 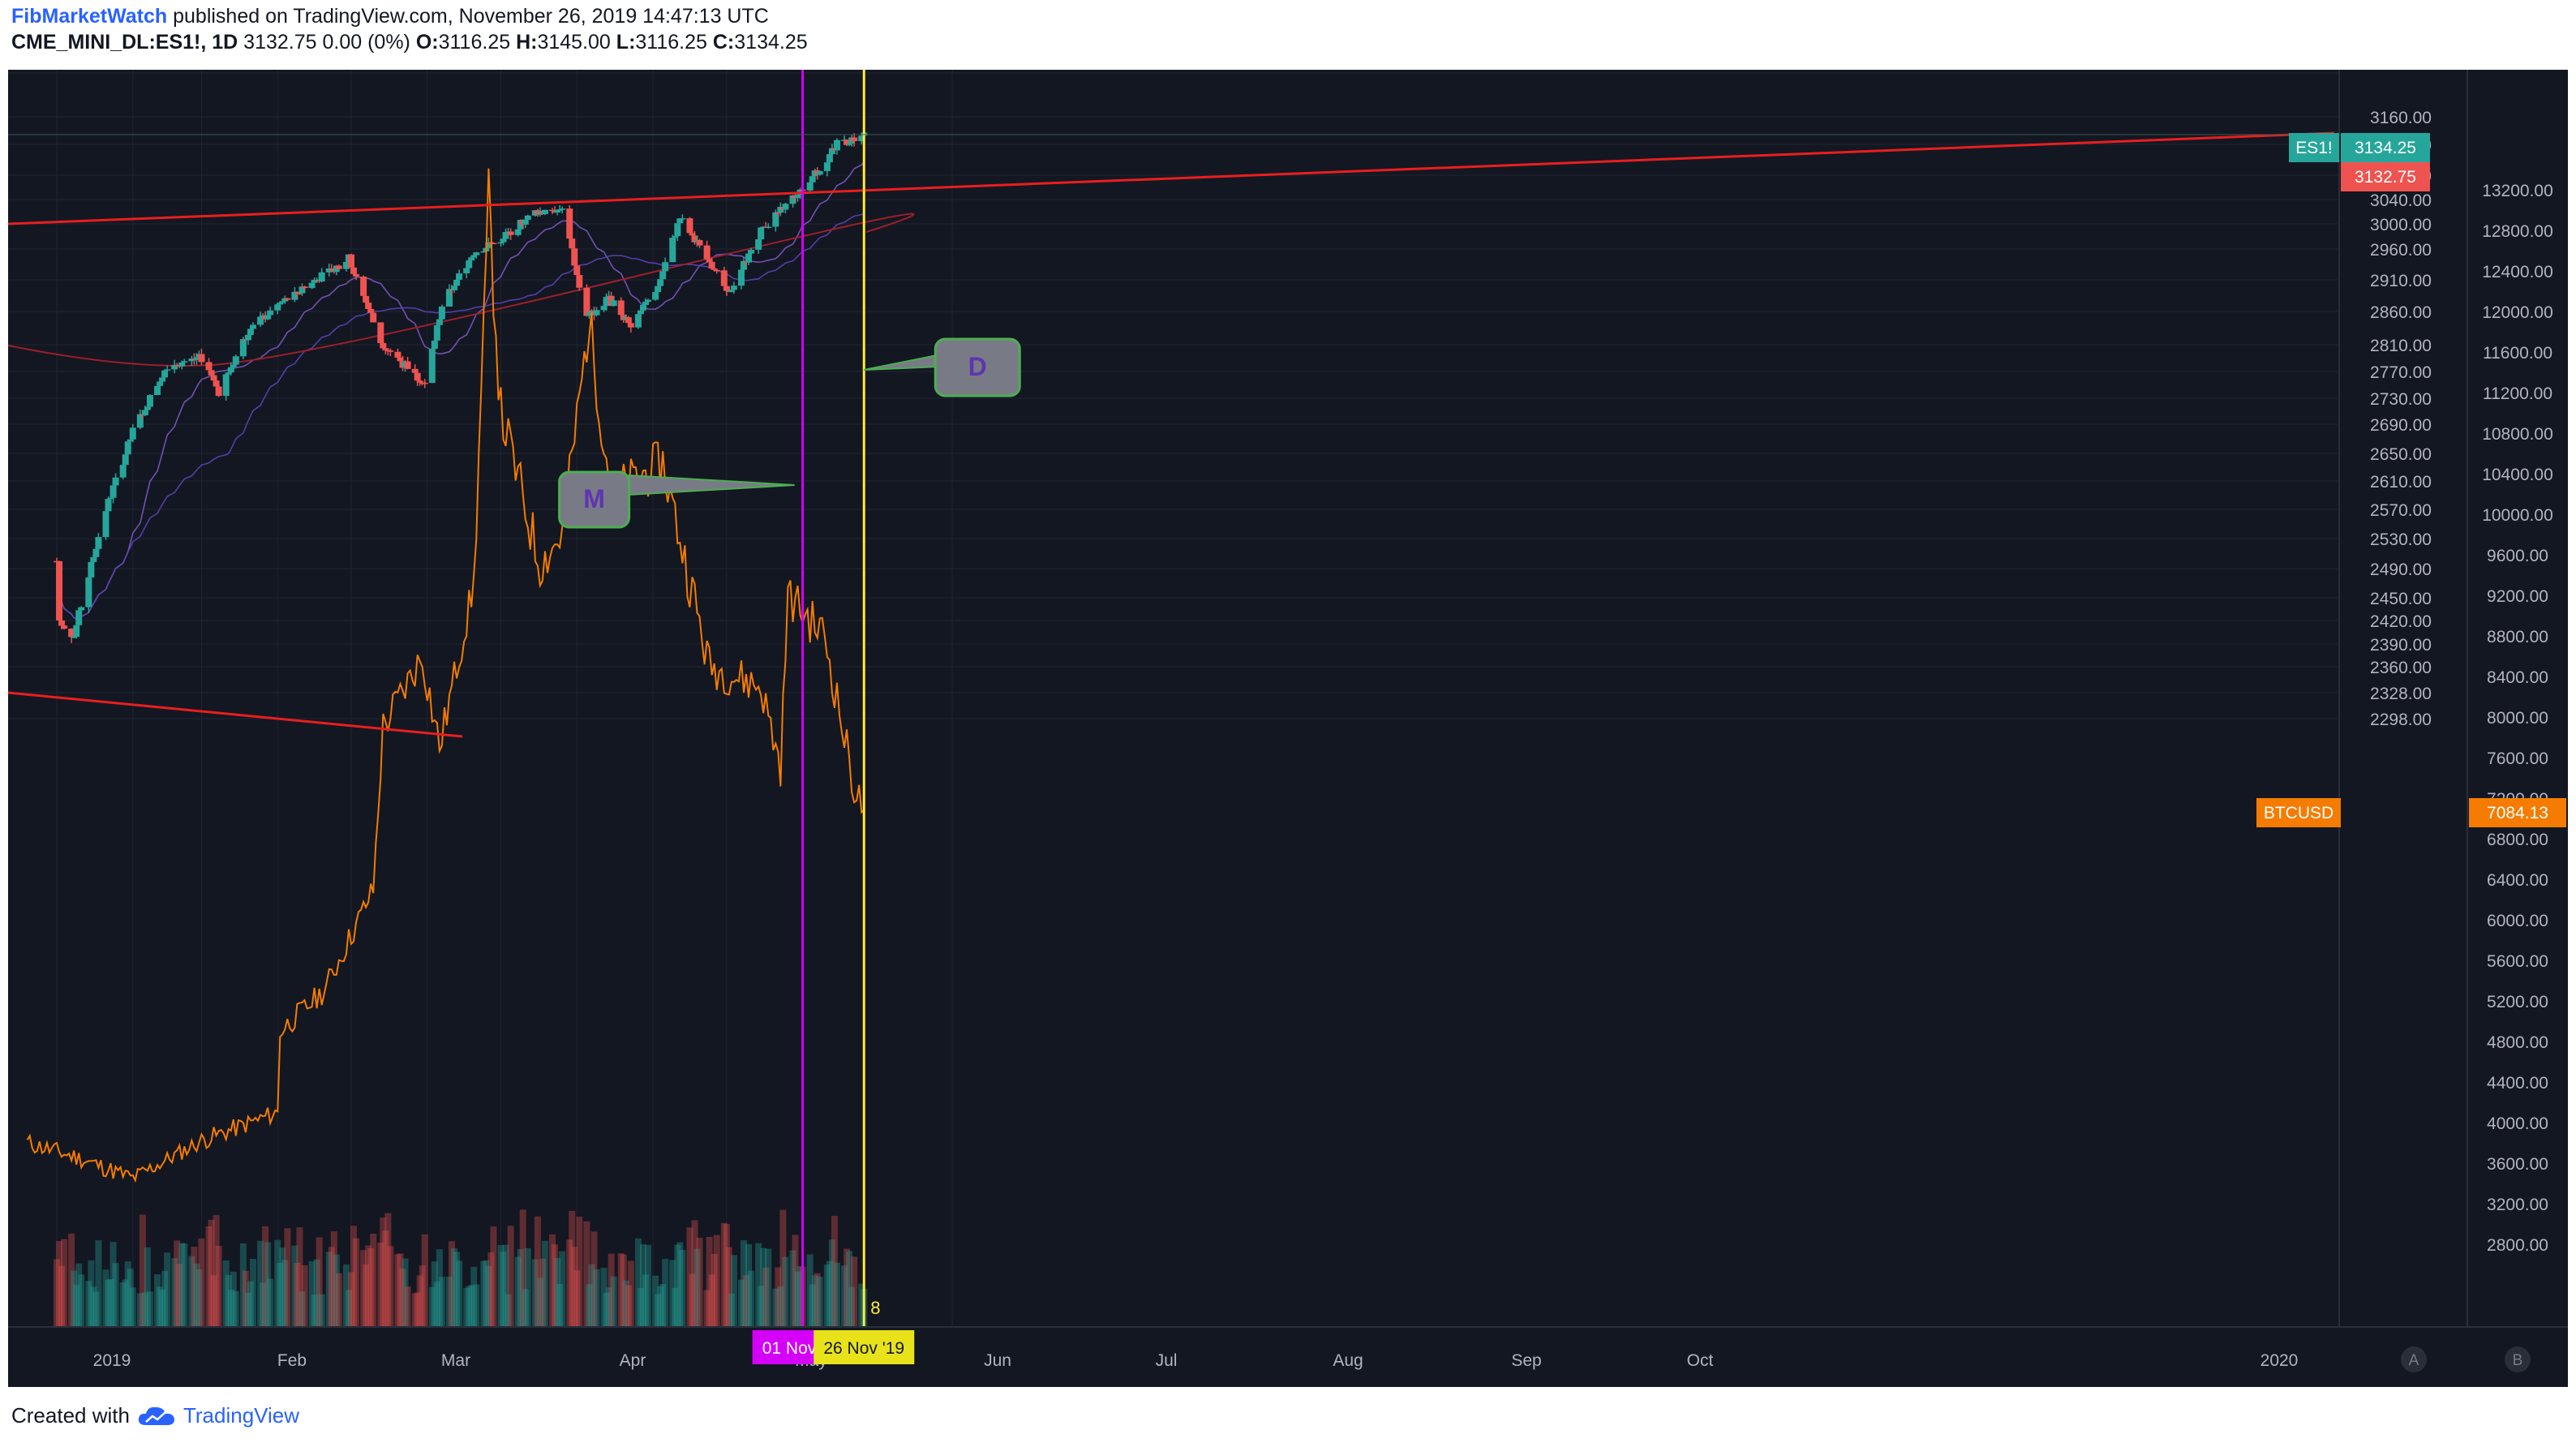 What do you see at coordinates (527, 42) in the screenshot?
I see `high-label: H:` at bounding box center [527, 42].